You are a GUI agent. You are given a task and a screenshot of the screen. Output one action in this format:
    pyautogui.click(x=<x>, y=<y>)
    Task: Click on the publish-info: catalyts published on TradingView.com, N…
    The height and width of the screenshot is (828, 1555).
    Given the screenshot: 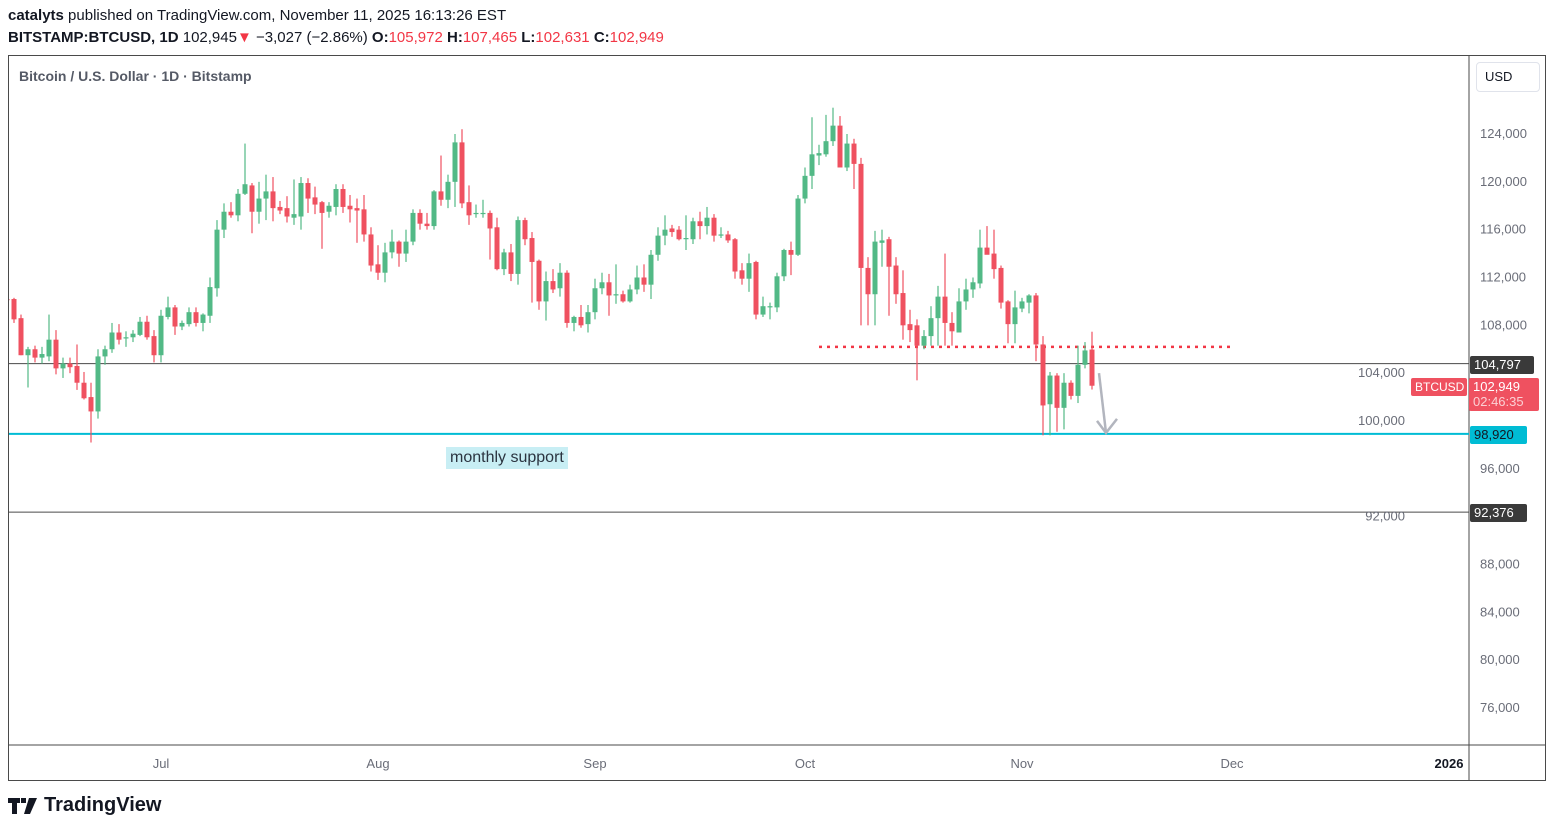 What is the action you would take?
    pyautogui.click(x=257, y=15)
    